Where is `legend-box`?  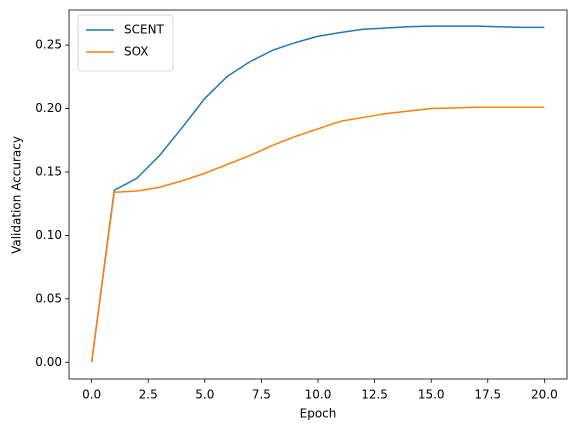 legend-box is located at coordinates (125, 43).